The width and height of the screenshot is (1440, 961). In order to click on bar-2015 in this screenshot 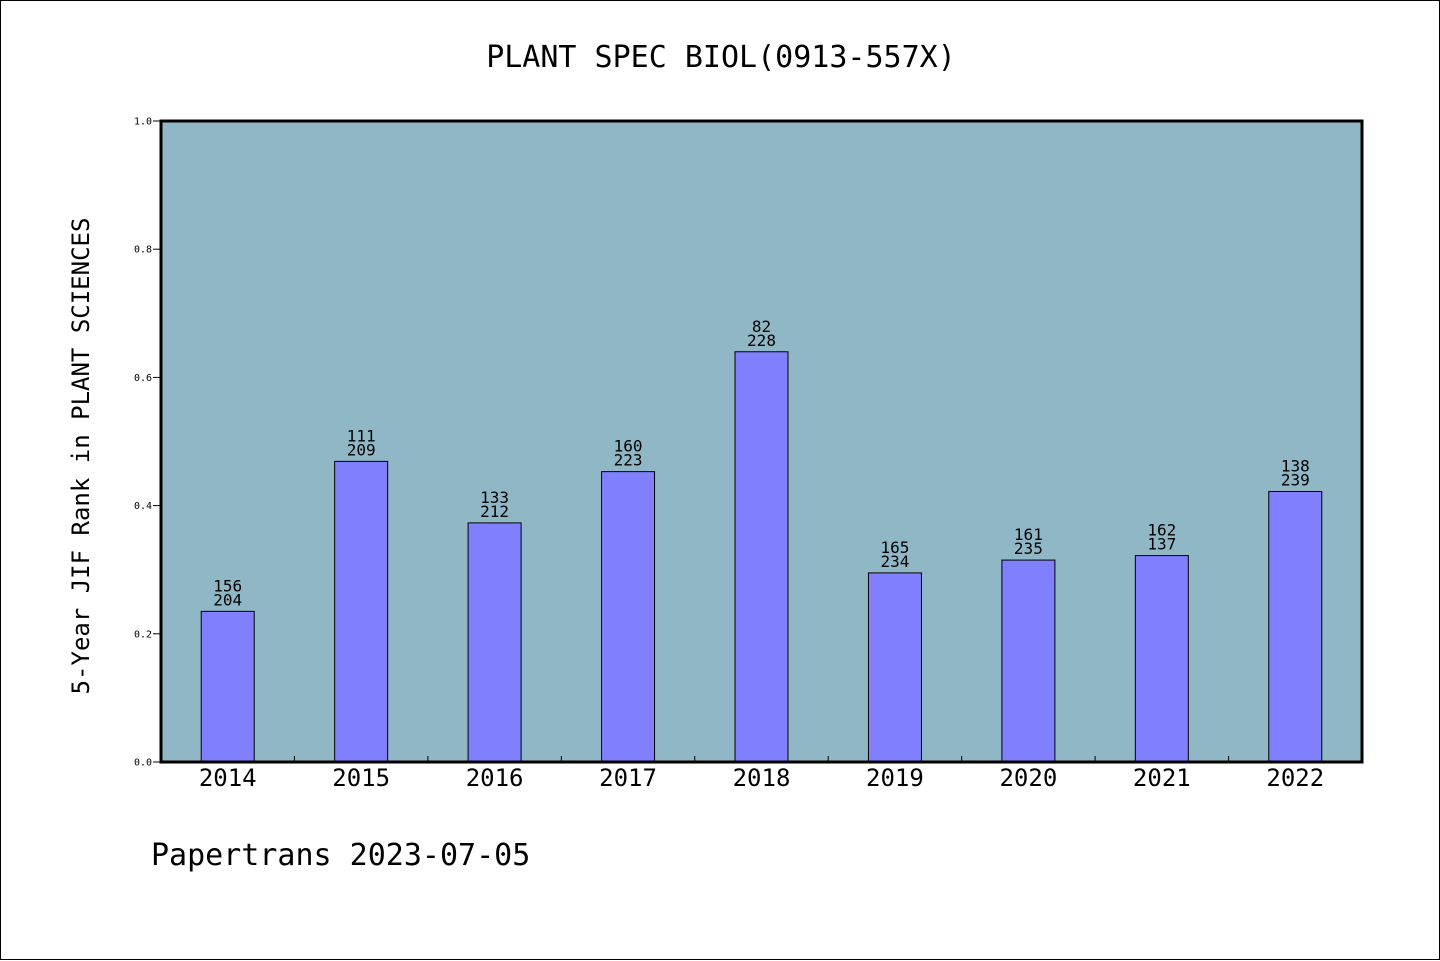, I will do `click(361, 611)`.